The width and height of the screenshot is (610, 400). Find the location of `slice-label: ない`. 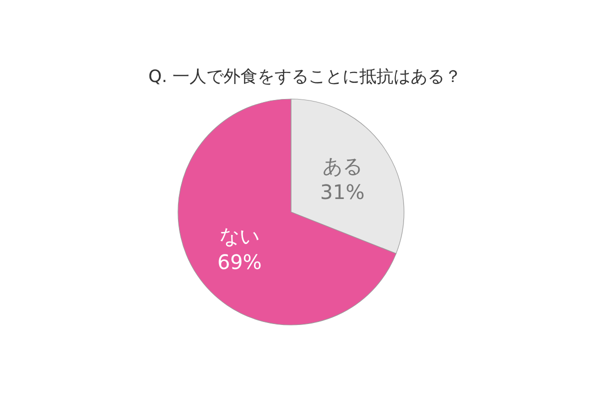

slice-label: ない is located at coordinates (240, 236).